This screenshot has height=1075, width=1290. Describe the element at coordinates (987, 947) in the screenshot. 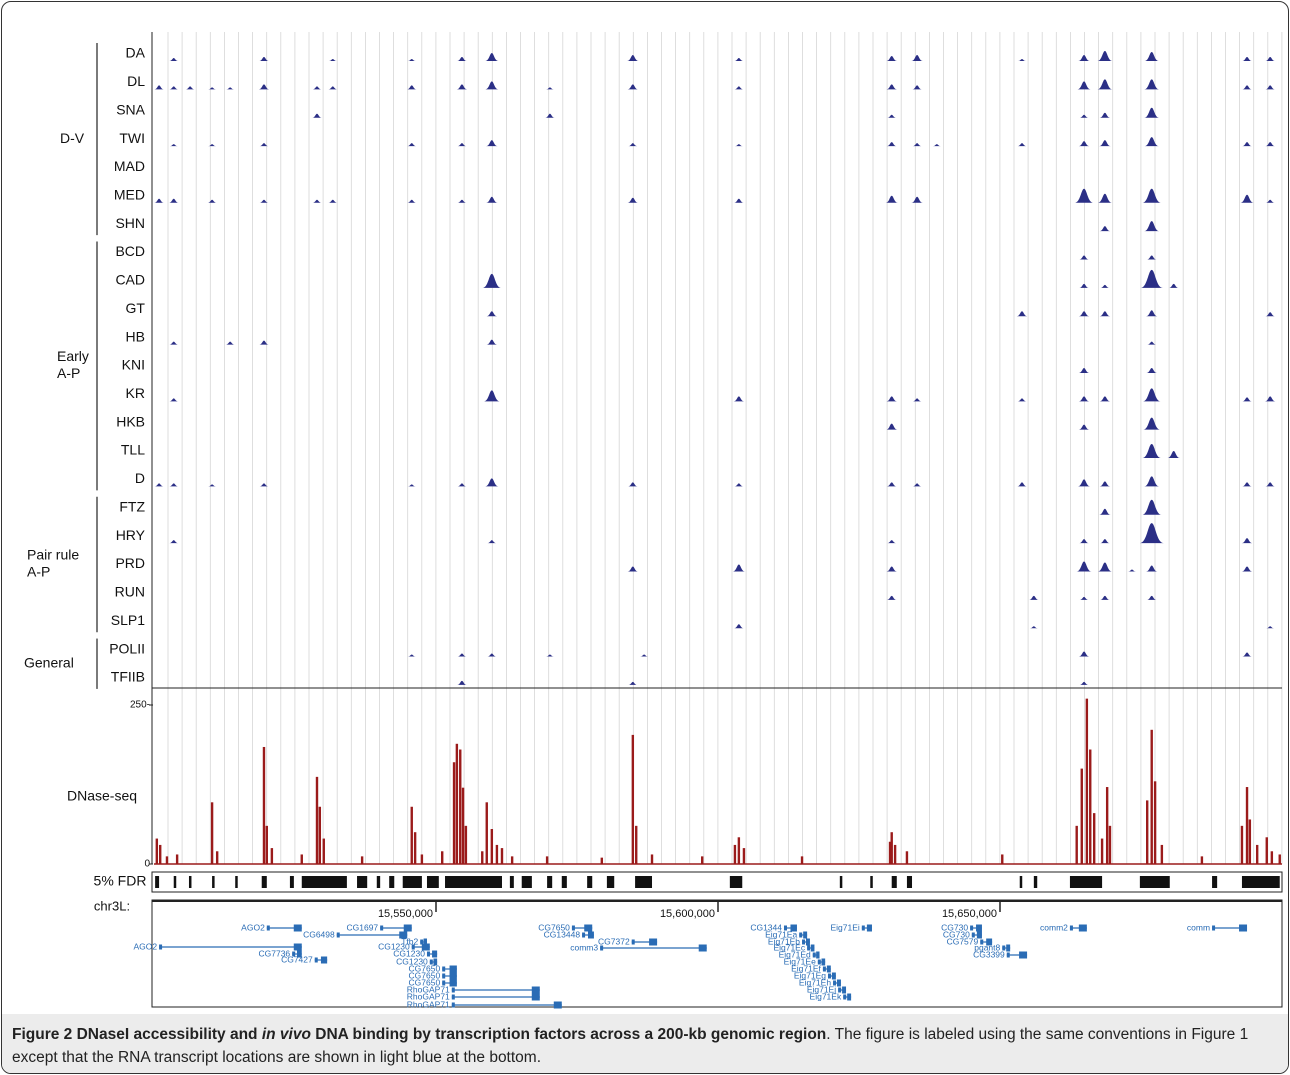

I see `gene-label: pgant8` at that location.